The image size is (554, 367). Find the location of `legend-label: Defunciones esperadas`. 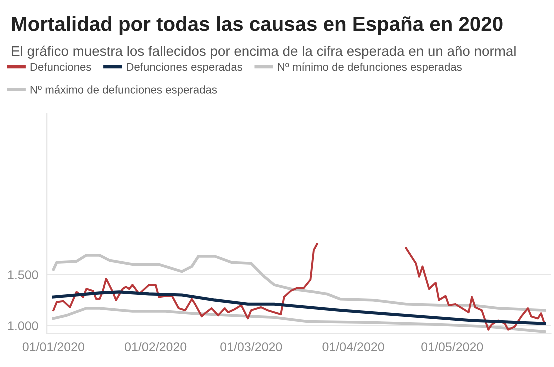

legend-label: Defunciones esperadas is located at coordinates (185, 68).